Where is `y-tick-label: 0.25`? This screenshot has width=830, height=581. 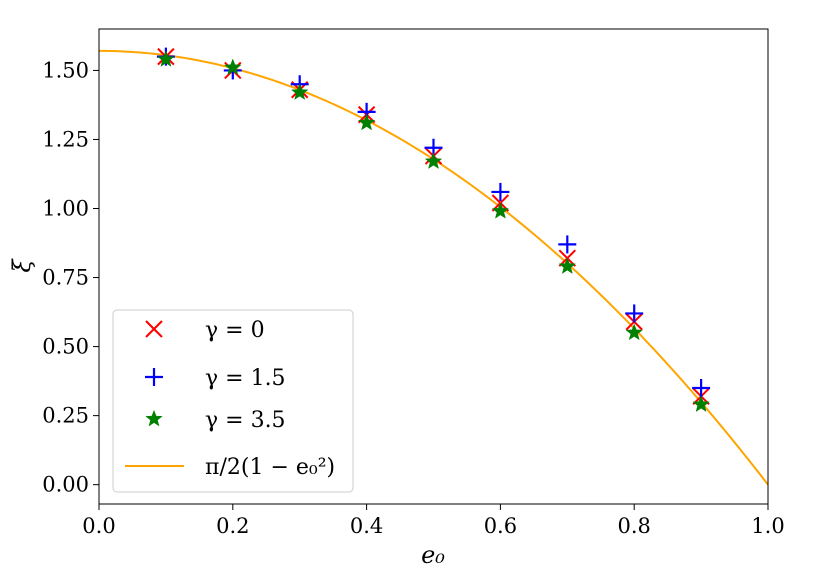 y-tick-label: 0.25 is located at coordinates (65, 416).